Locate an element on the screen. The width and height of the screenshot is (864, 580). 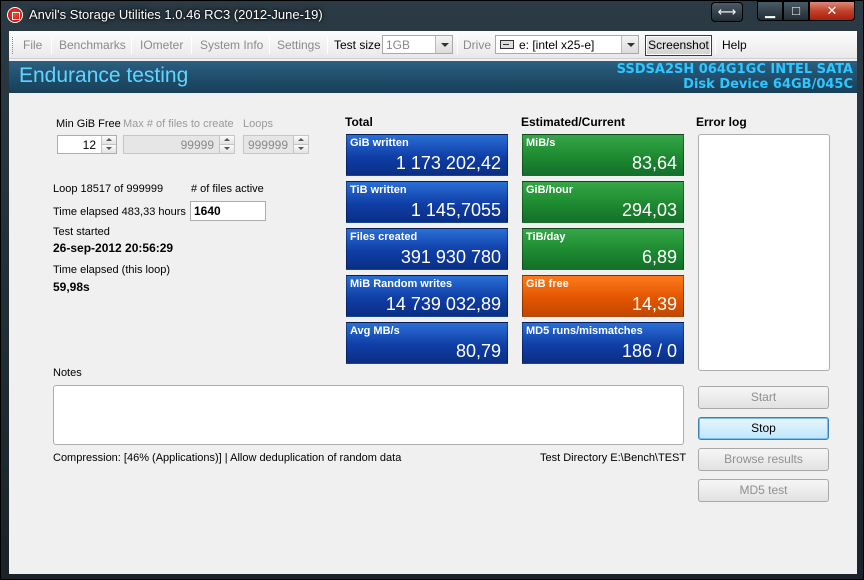
tile-value: 14 739 032,89 is located at coordinates (443, 304).